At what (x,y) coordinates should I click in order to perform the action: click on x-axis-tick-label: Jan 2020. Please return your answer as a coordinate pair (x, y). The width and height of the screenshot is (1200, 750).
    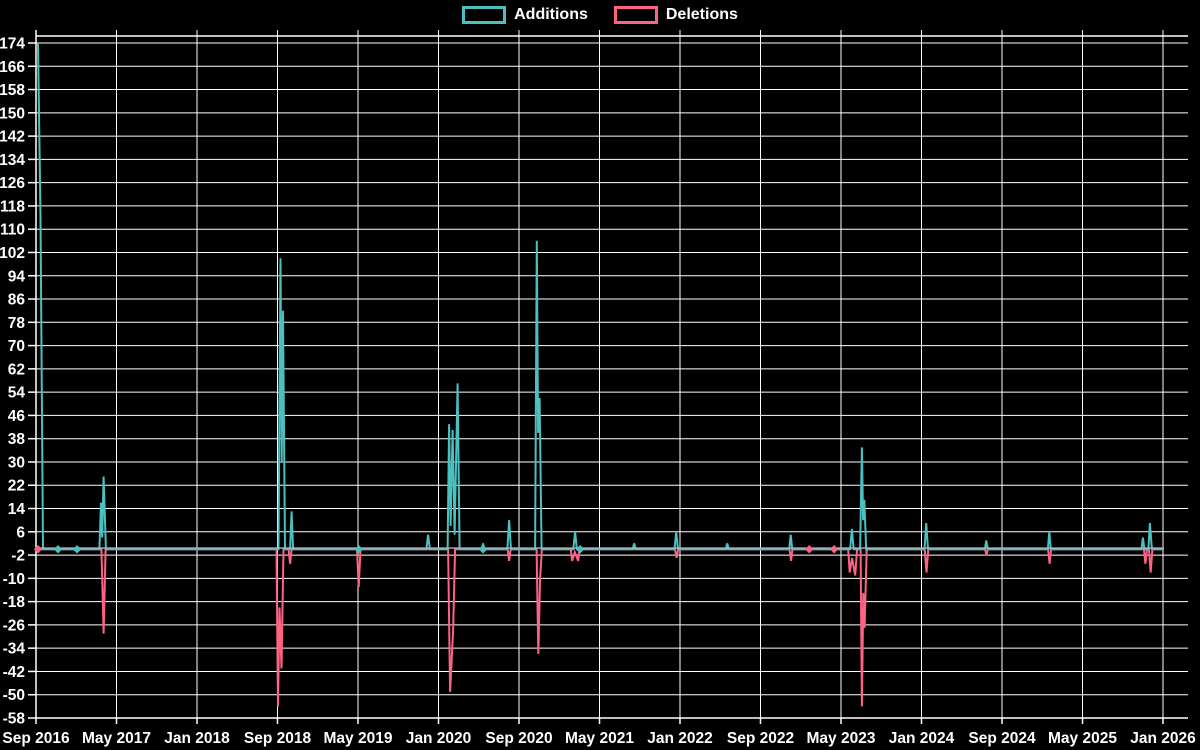
    Looking at the image, I should click on (439, 738).